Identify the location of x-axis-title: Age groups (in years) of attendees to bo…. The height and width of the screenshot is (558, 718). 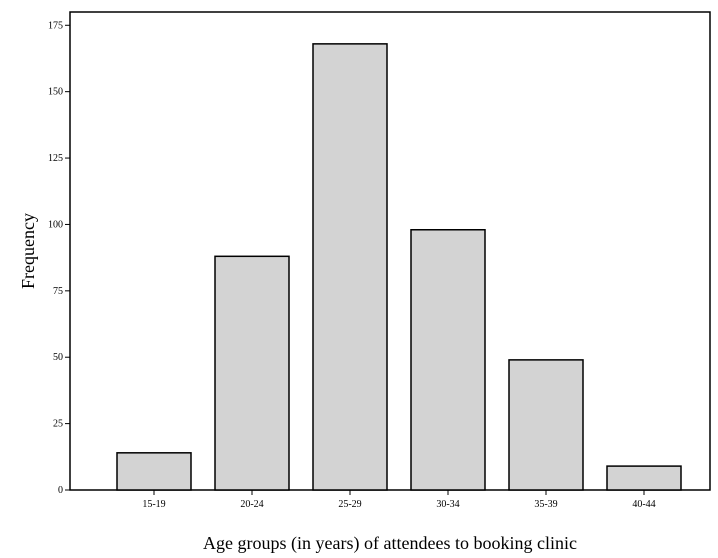
(390, 543).